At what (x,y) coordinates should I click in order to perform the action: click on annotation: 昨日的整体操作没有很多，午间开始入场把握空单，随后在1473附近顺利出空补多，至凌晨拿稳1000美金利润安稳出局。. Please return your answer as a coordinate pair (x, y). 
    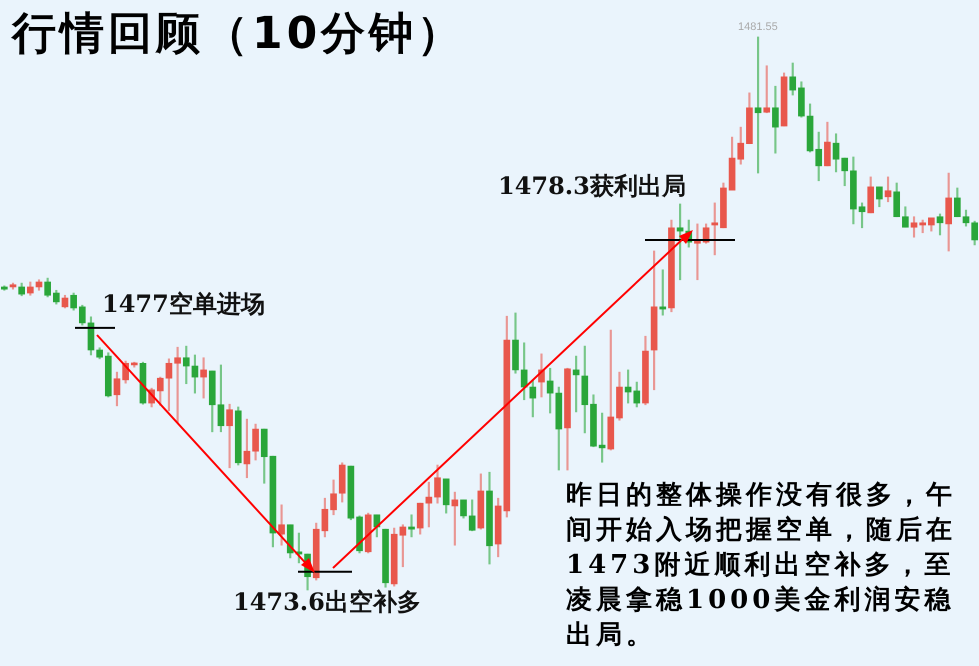
    Looking at the image, I should click on (761, 565).